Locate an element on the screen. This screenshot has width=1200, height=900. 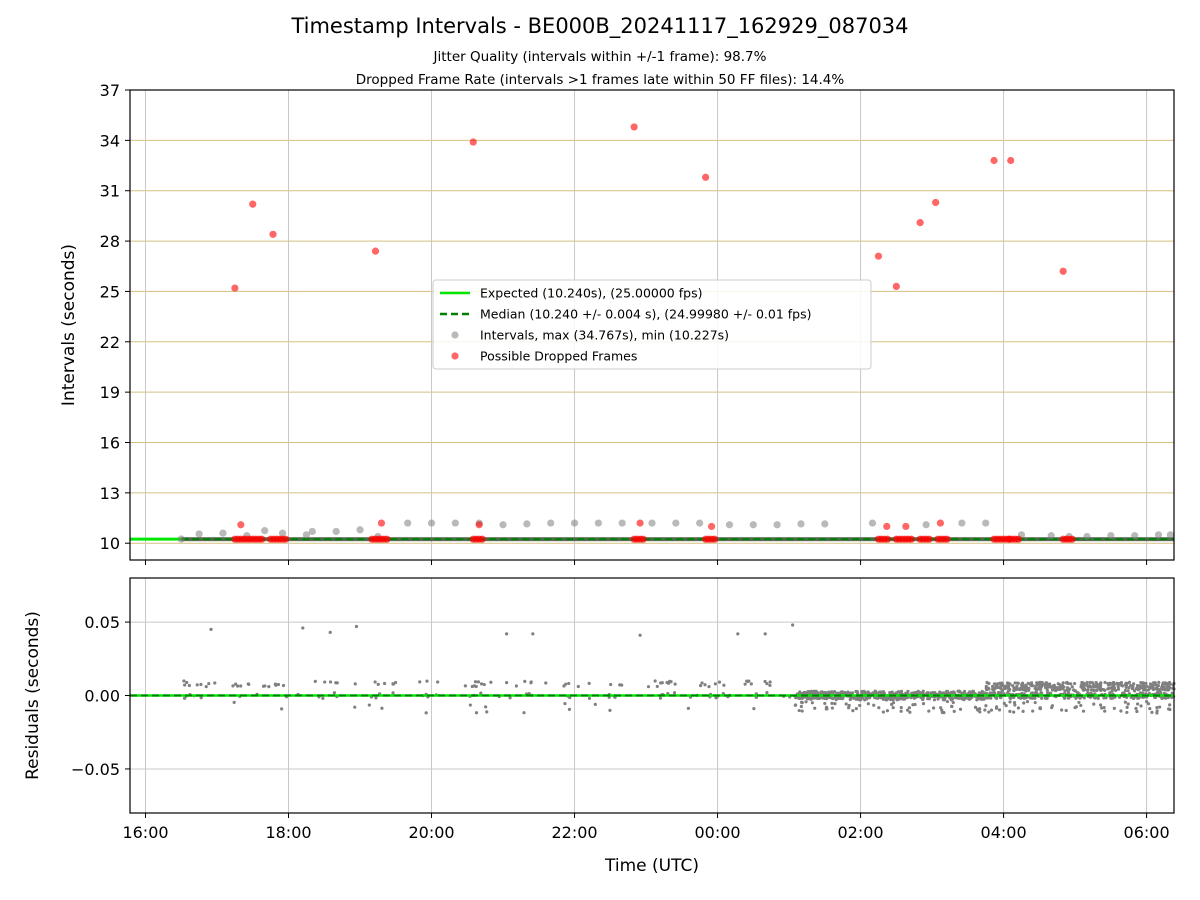
dropped-frame-baseline-point is located at coordinates (715, 539).